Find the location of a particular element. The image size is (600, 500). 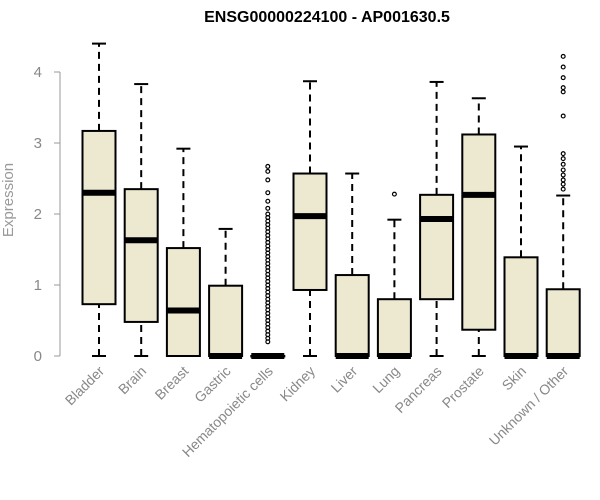

x-tick-label: Brain is located at coordinates (132, 380).